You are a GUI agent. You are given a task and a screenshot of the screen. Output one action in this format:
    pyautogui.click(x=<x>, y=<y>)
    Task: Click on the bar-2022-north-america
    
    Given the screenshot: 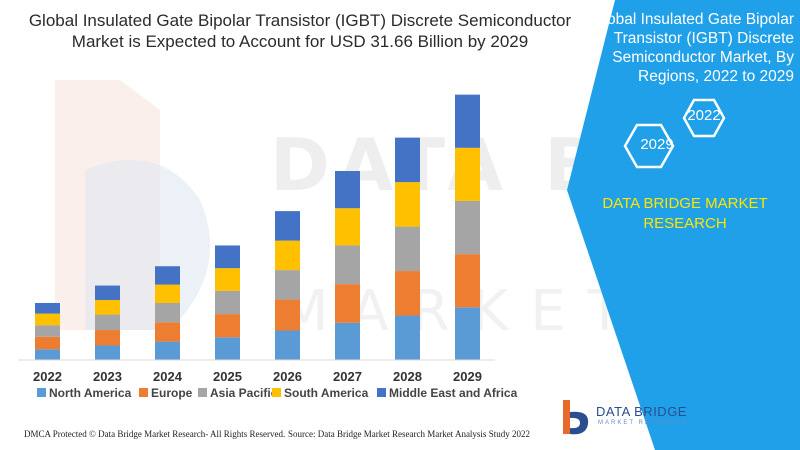 What is the action you would take?
    pyautogui.click(x=47, y=354)
    